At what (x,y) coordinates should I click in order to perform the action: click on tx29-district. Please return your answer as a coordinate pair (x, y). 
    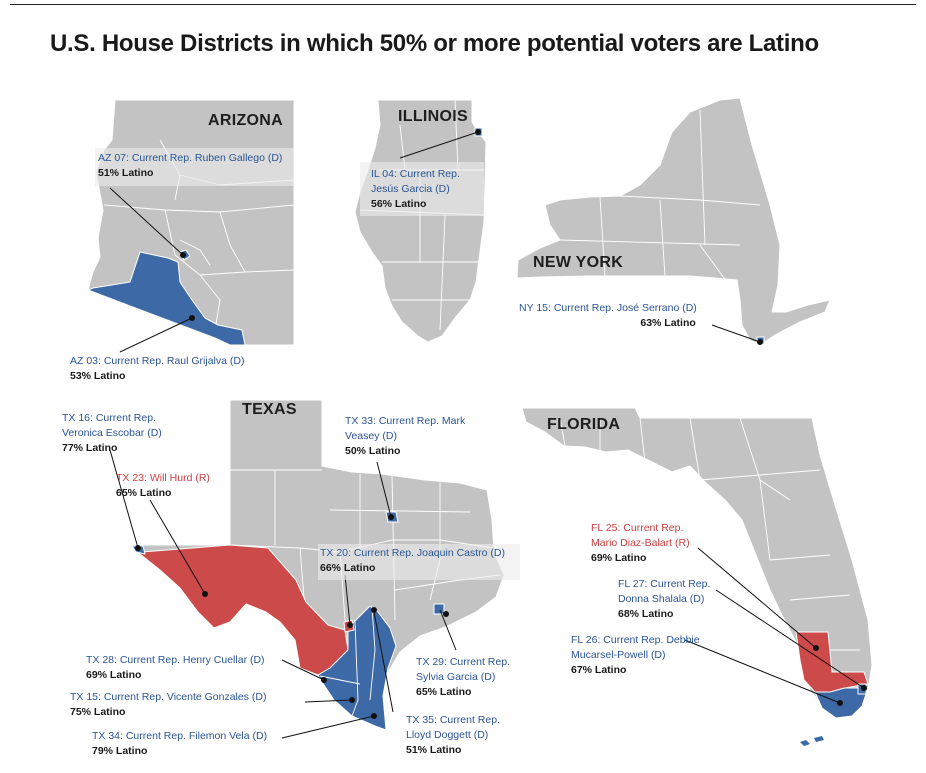
    Looking at the image, I should click on (439, 609).